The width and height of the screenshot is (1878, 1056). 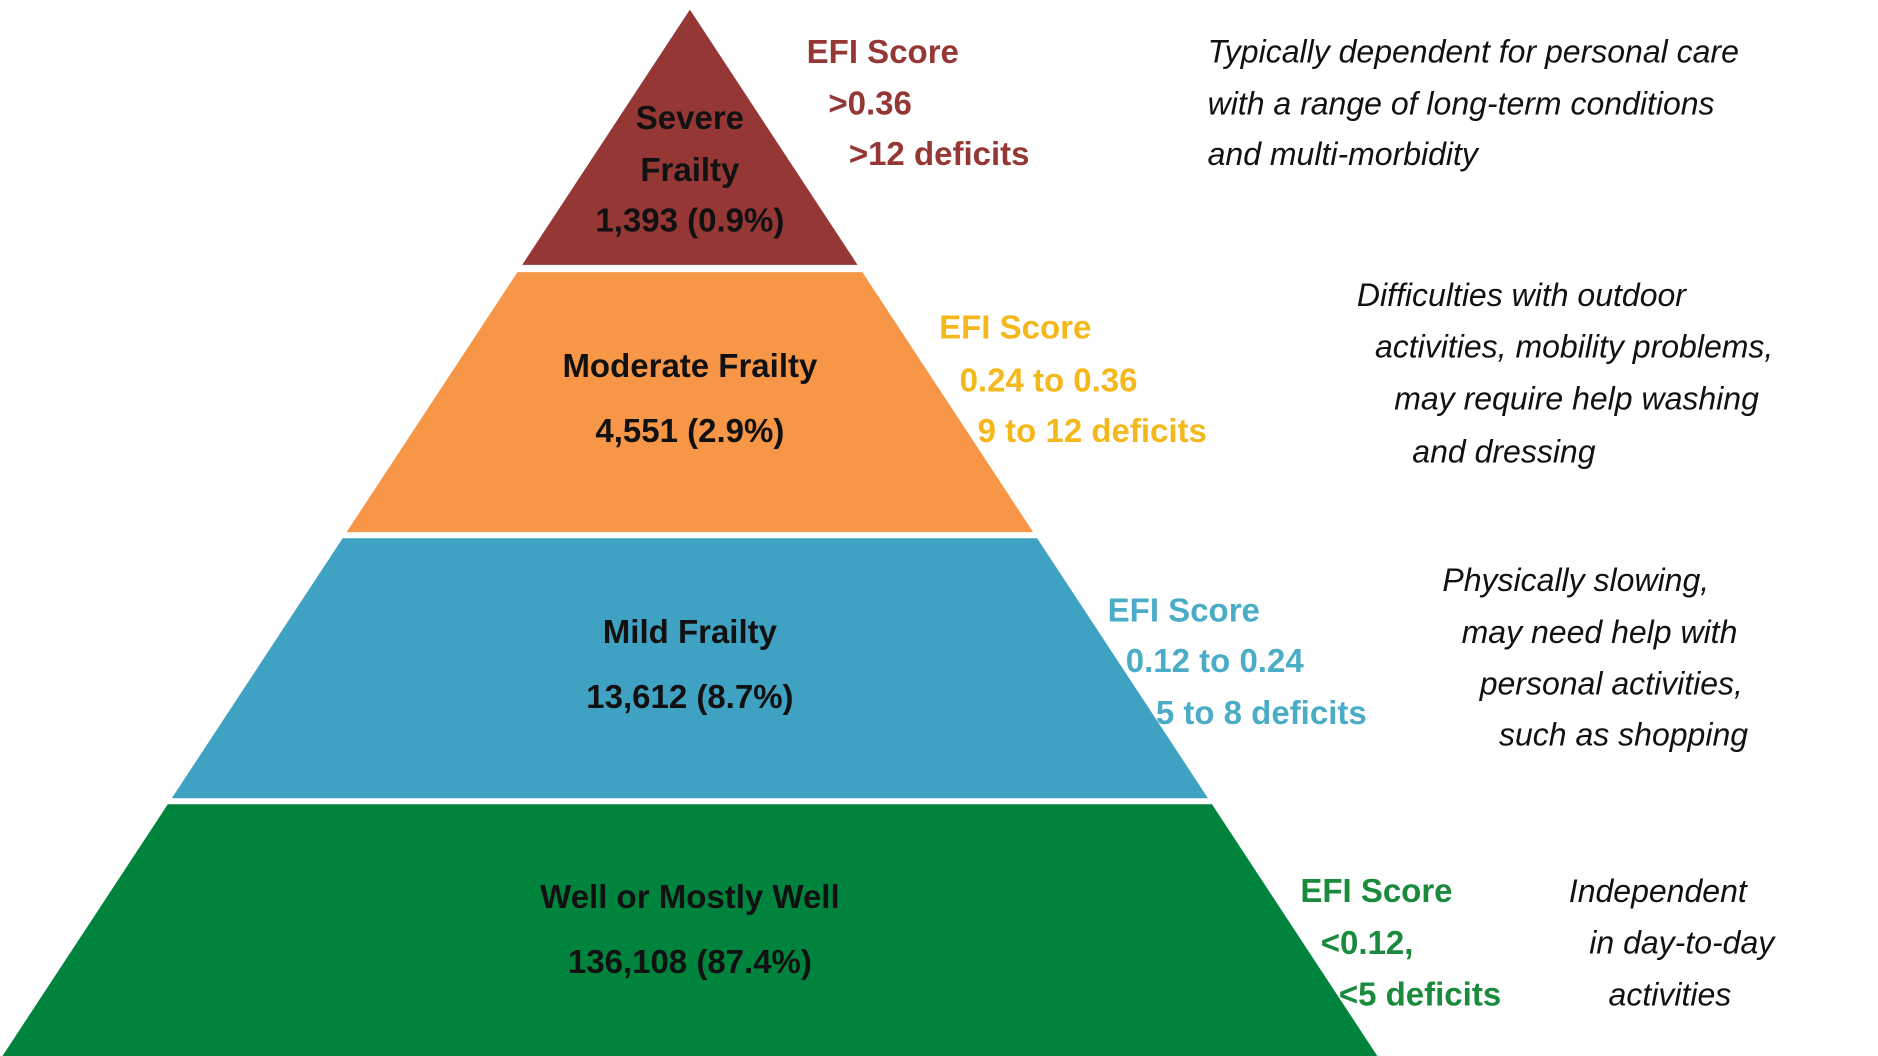 What do you see at coordinates (1670, 994) in the screenshot?
I see `level-description: activities` at bounding box center [1670, 994].